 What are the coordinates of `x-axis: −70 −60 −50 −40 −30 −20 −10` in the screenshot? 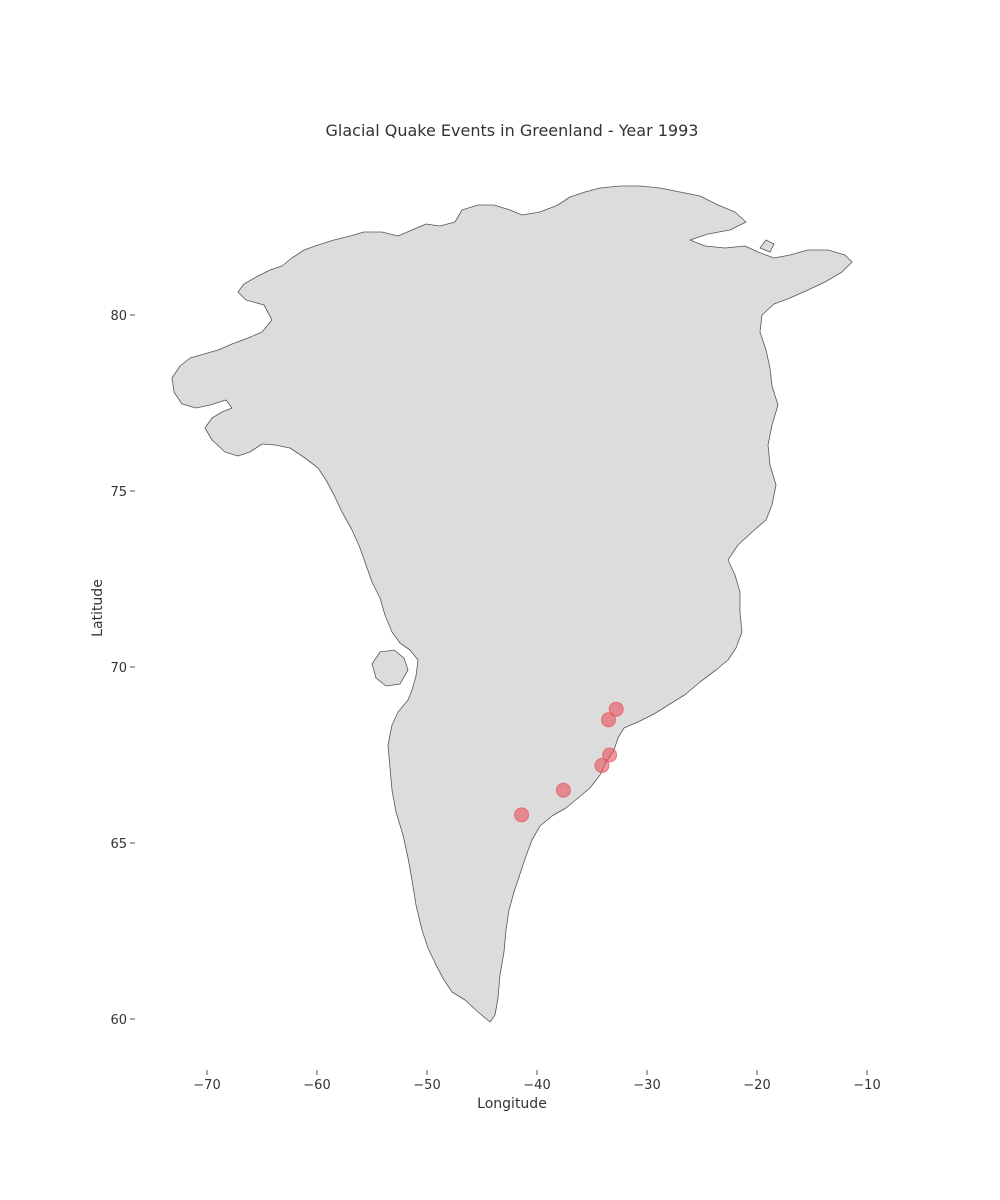 It's located at (537, 1081).